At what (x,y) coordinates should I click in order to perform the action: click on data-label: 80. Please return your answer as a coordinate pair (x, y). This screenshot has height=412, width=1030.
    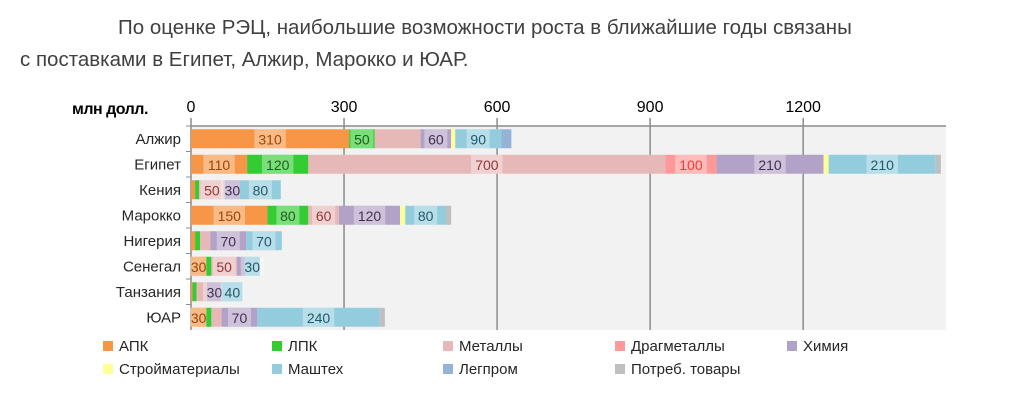
    Looking at the image, I should click on (261, 190).